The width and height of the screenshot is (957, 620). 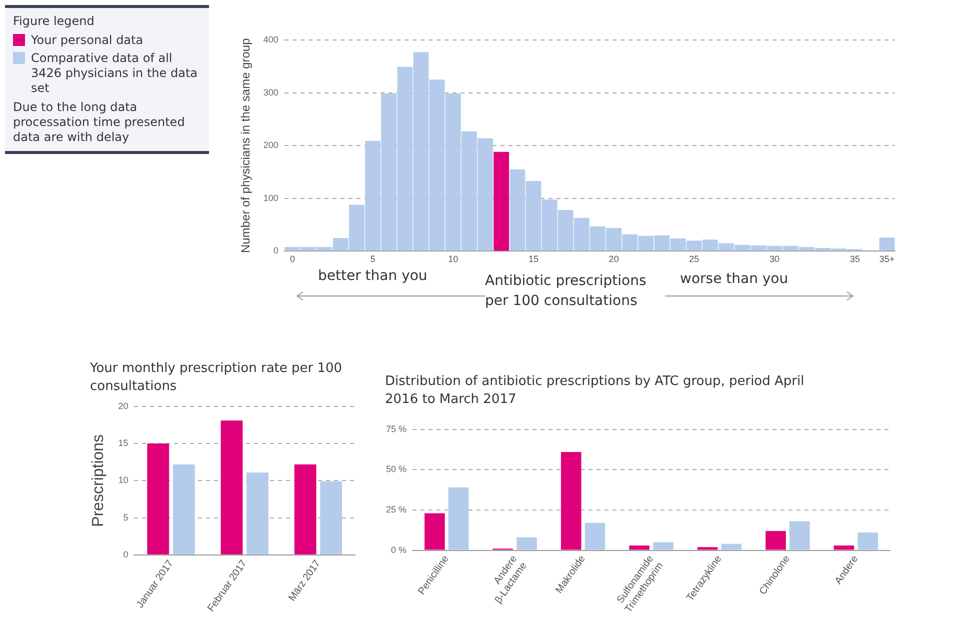 What do you see at coordinates (123, 405) in the screenshot?
I see `y-tick-label: 20` at bounding box center [123, 405].